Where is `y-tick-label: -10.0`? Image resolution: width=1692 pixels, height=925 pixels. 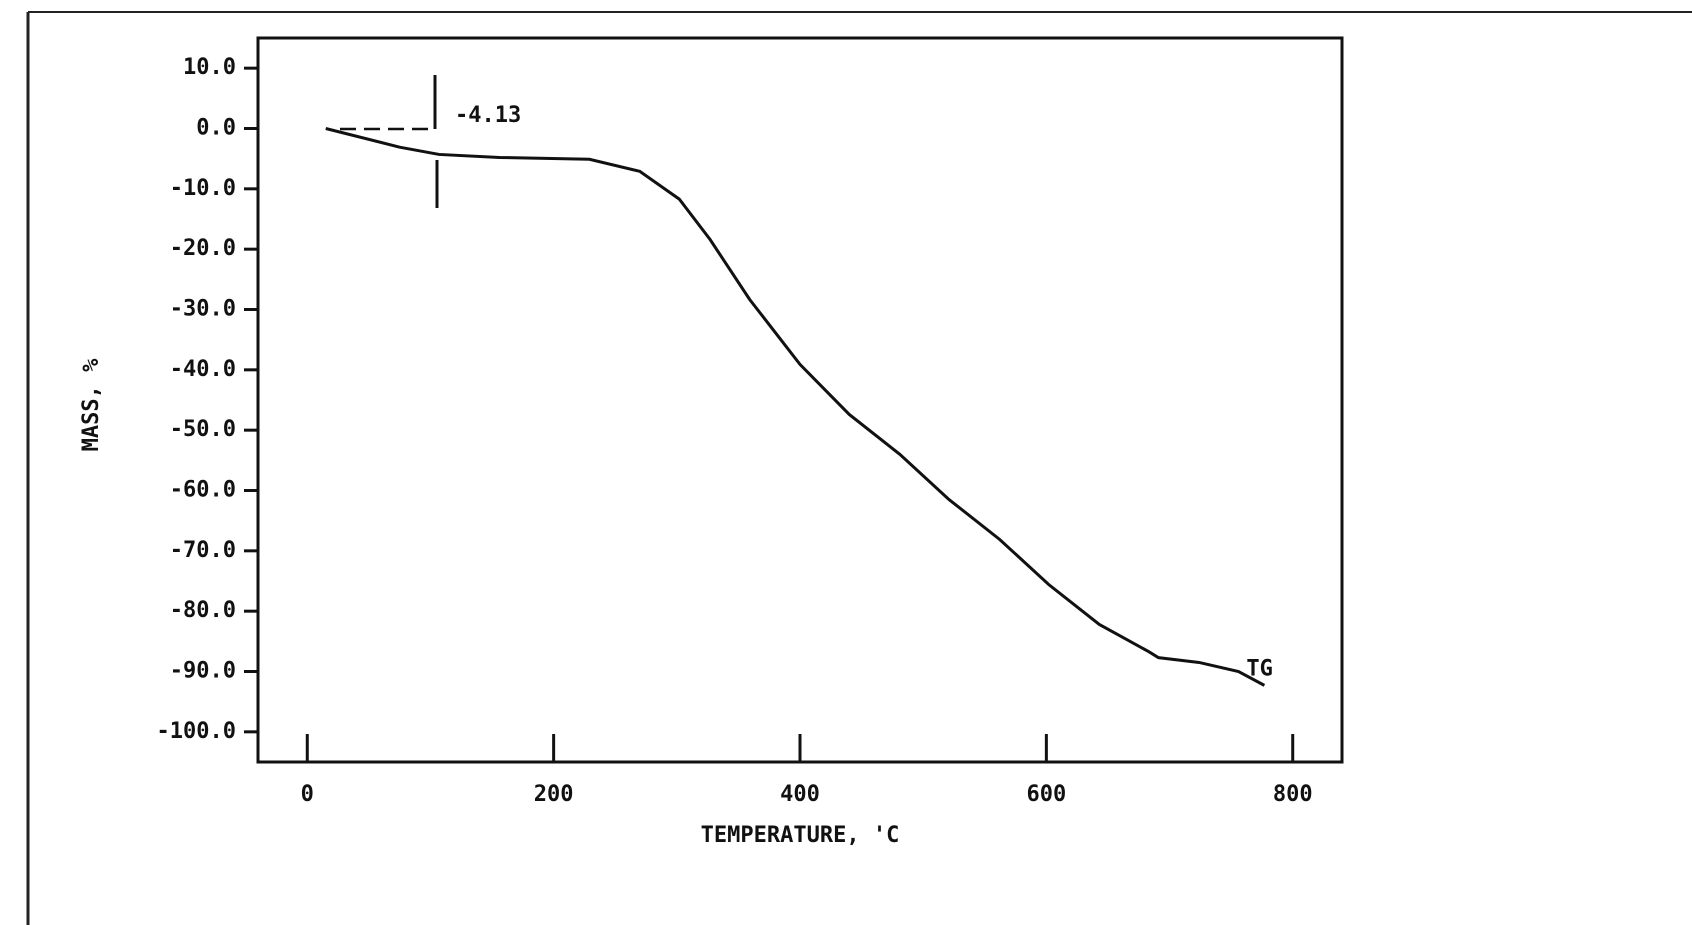
y-tick-label: -10.0 is located at coordinates (203, 188).